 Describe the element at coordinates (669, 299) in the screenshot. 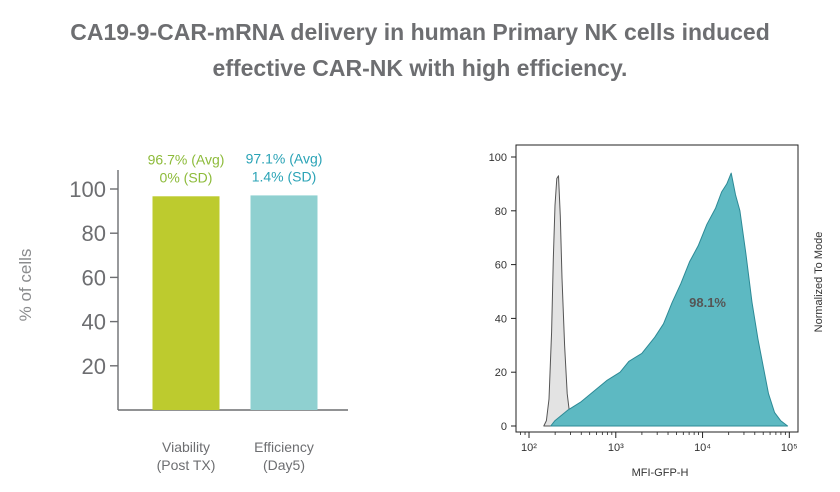

I see `car-mrna-histogram` at that location.